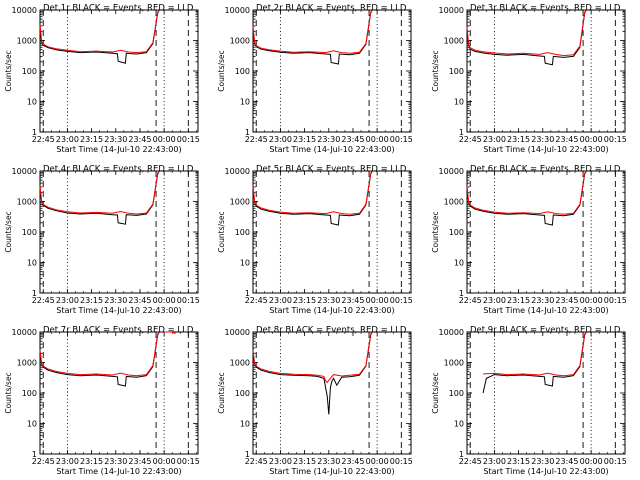 The image size is (640, 480). What do you see at coordinates (545, 9) in the screenshot?
I see `chart-title: Det 3r BLACK = Events, RED = LLD` at bounding box center [545, 9].